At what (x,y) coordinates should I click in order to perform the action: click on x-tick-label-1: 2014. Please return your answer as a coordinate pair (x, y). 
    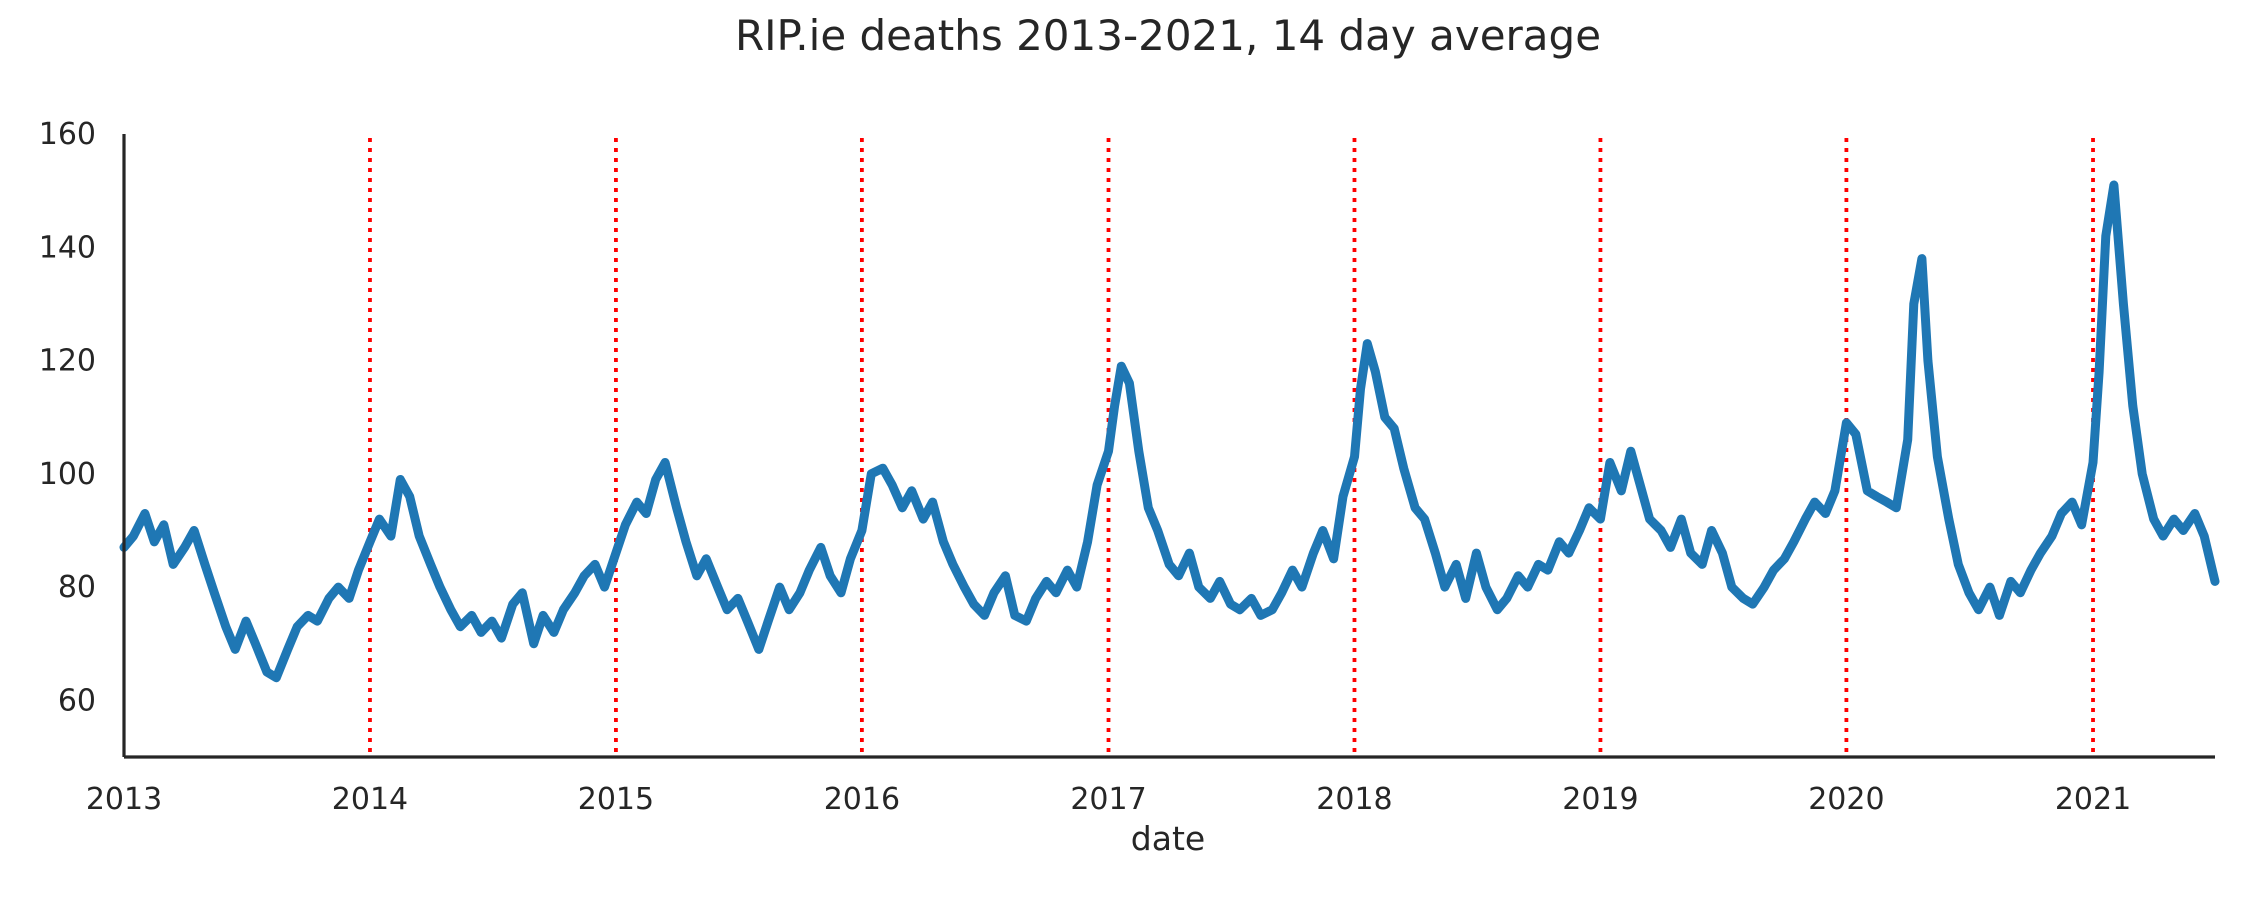
    Looking at the image, I should click on (370, 799).